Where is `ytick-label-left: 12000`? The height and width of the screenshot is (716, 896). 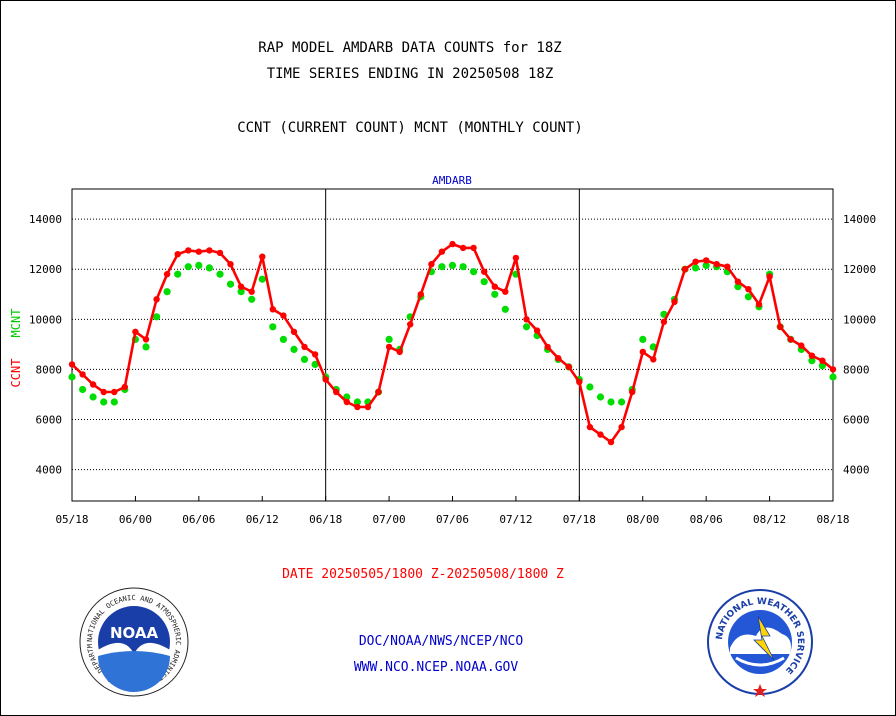
ytick-label-left: 12000 is located at coordinates (45, 269).